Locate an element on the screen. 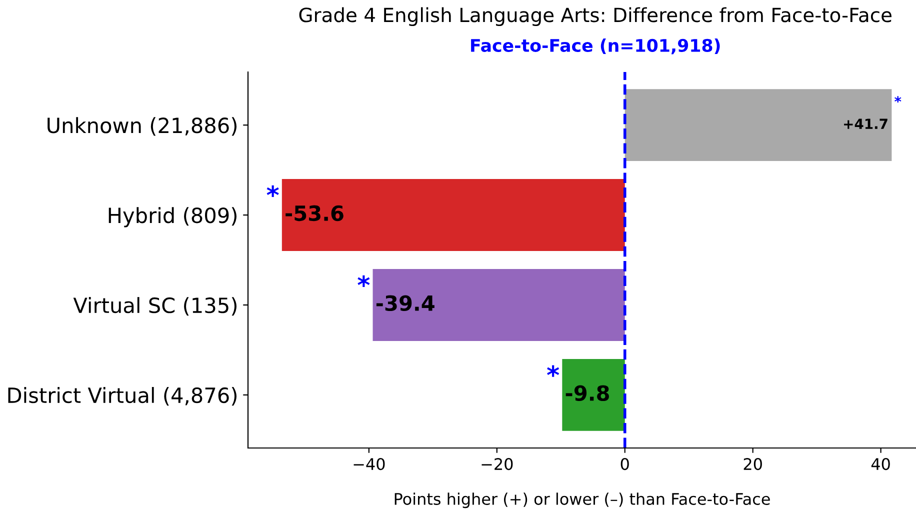 This screenshot has height=510, width=916. x-tick-label: −20 is located at coordinates (497, 464).